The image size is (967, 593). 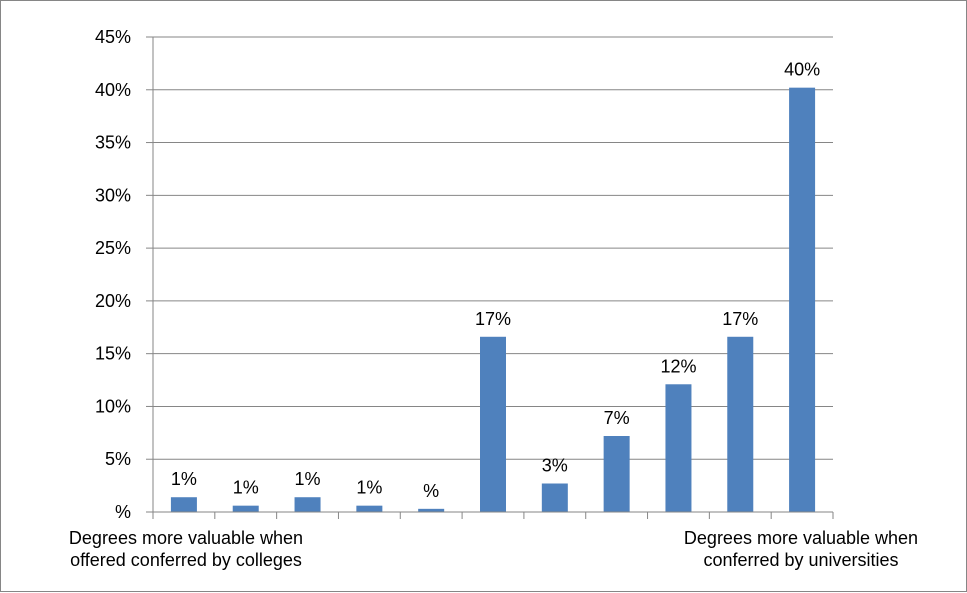 I want to click on data-label: 7%, so click(x=617, y=418).